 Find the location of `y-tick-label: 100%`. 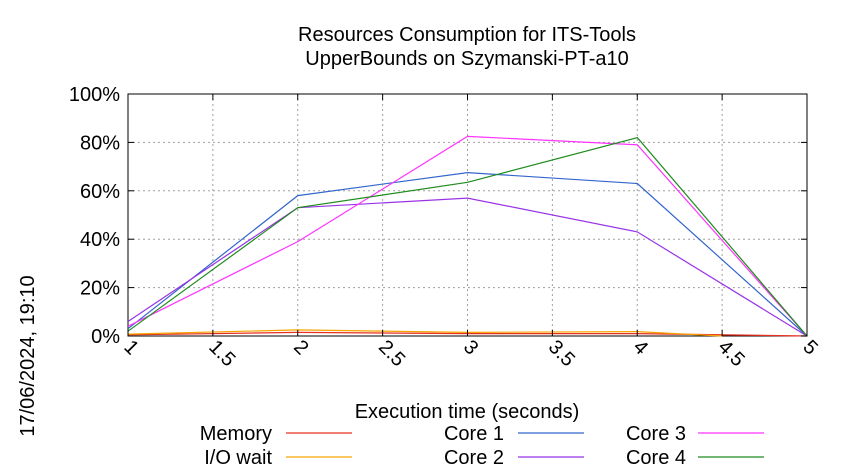

y-tick-label: 100% is located at coordinates (94, 95).